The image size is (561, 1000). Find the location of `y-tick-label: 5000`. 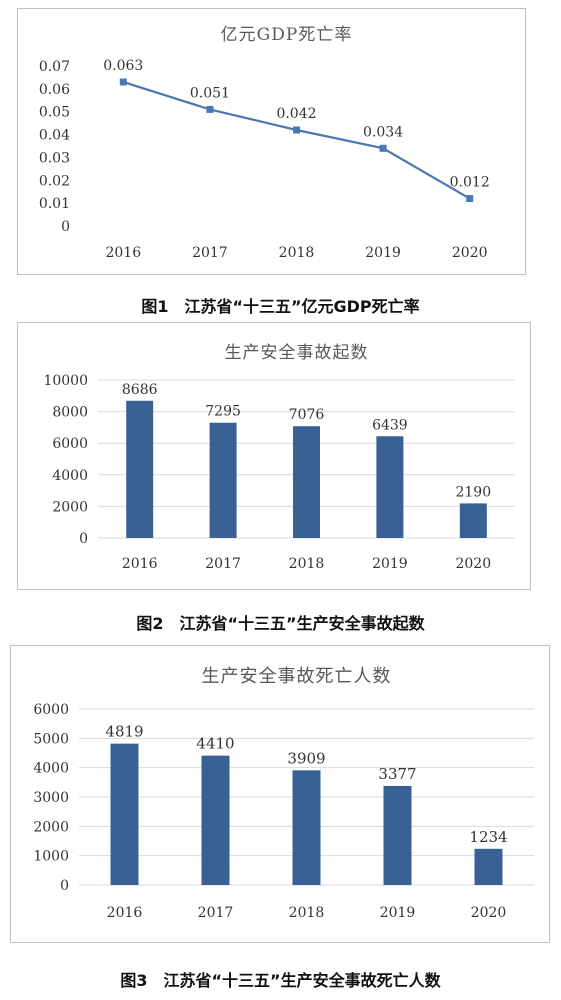

y-tick-label: 5000 is located at coordinates (51, 739).